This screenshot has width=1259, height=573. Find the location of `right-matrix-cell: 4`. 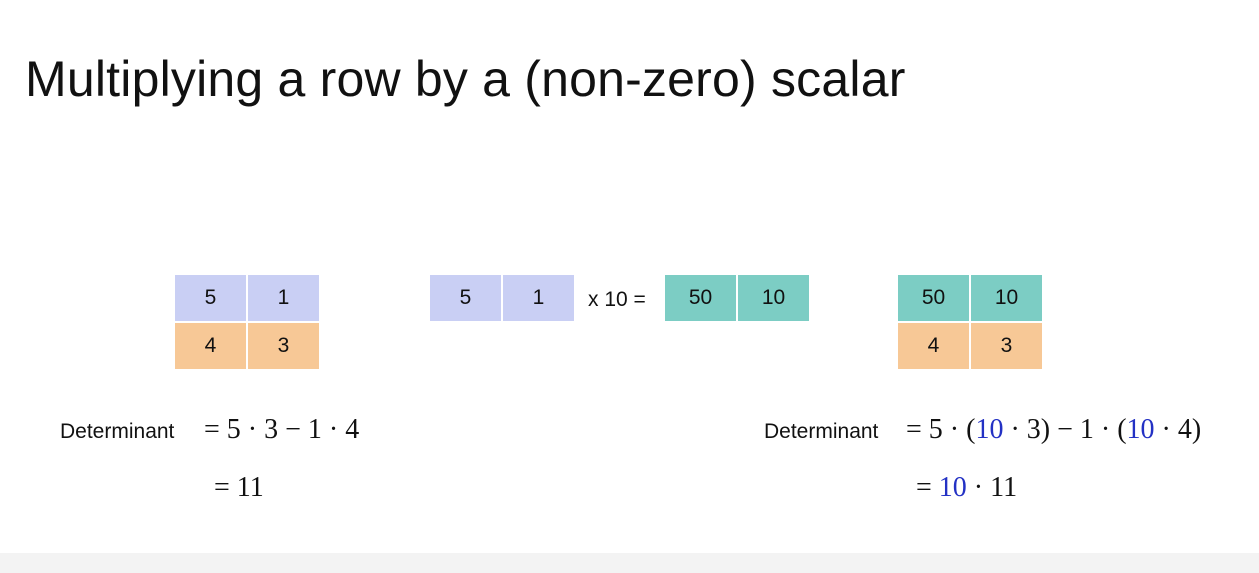

right-matrix-cell: 4 is located at coordinates (933, 346).